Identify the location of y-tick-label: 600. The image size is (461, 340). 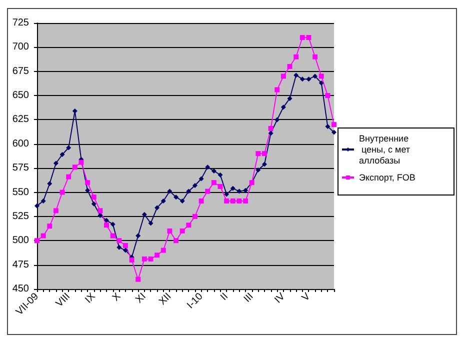
(21, 144).